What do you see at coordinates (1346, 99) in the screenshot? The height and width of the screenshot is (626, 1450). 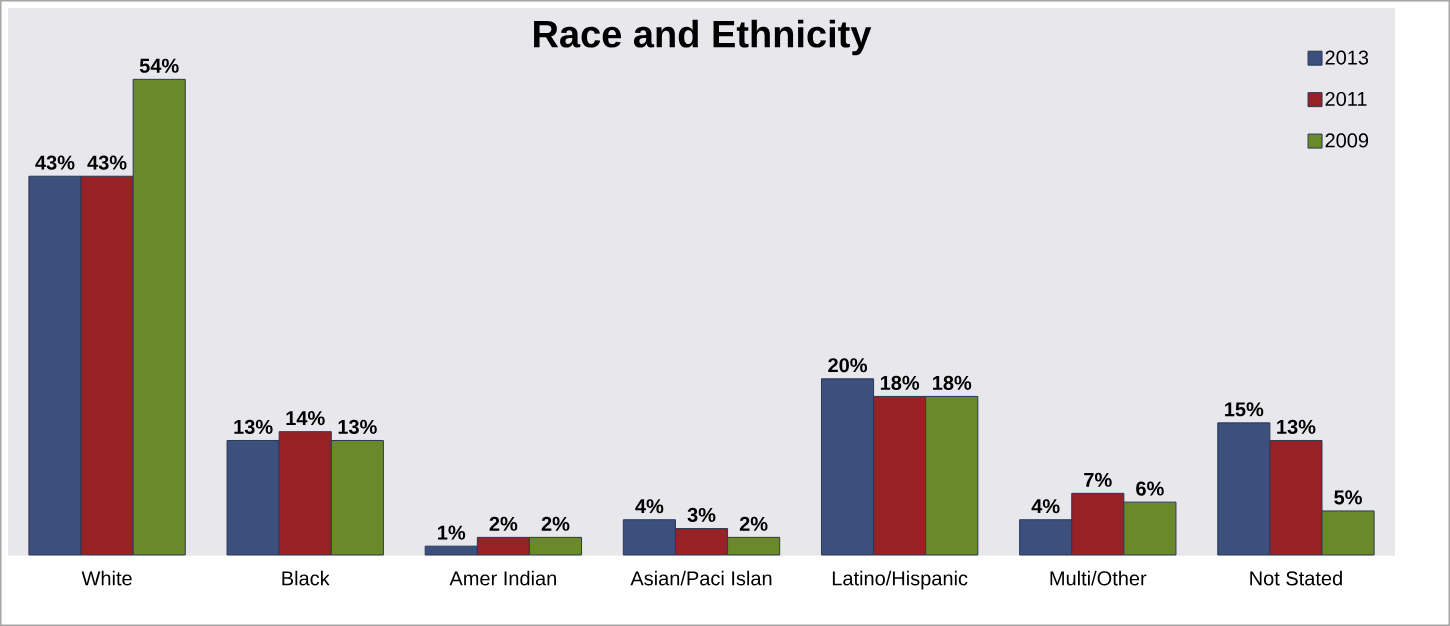 I see `legend-label: 2011` at bounding box center [1346, 99].